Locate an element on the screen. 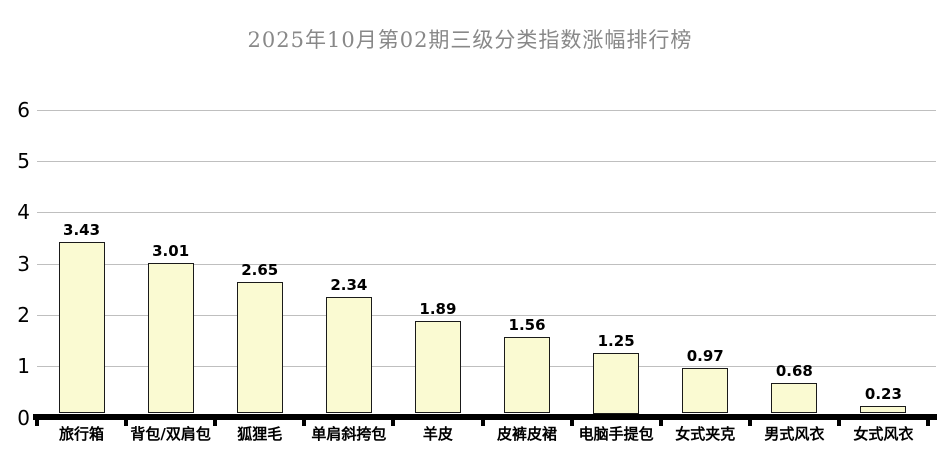 This screenshot has width=940, height=472. bar-value-label: 1.56 is located at coordinates (527, 325).